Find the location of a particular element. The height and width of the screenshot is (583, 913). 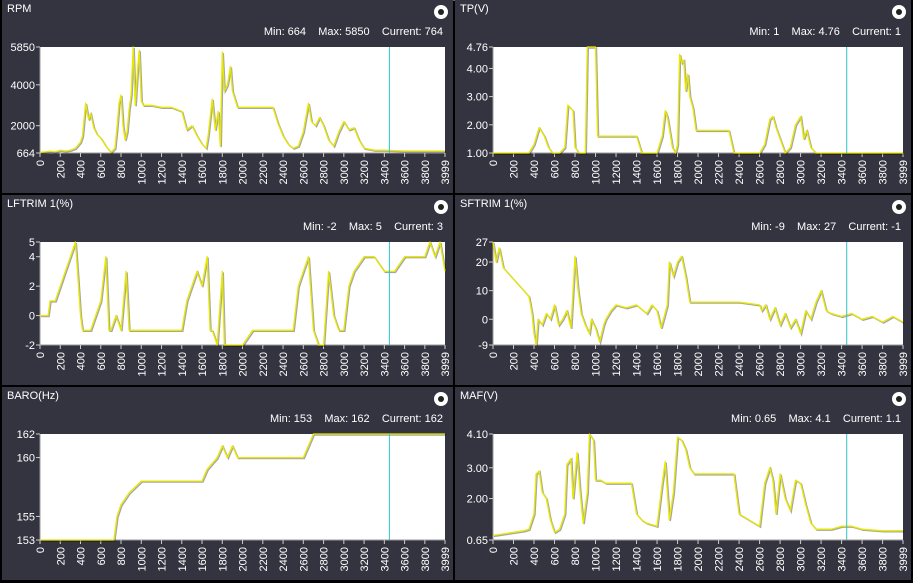

y-tick-label: -9 is located at coordinates (483, 346).